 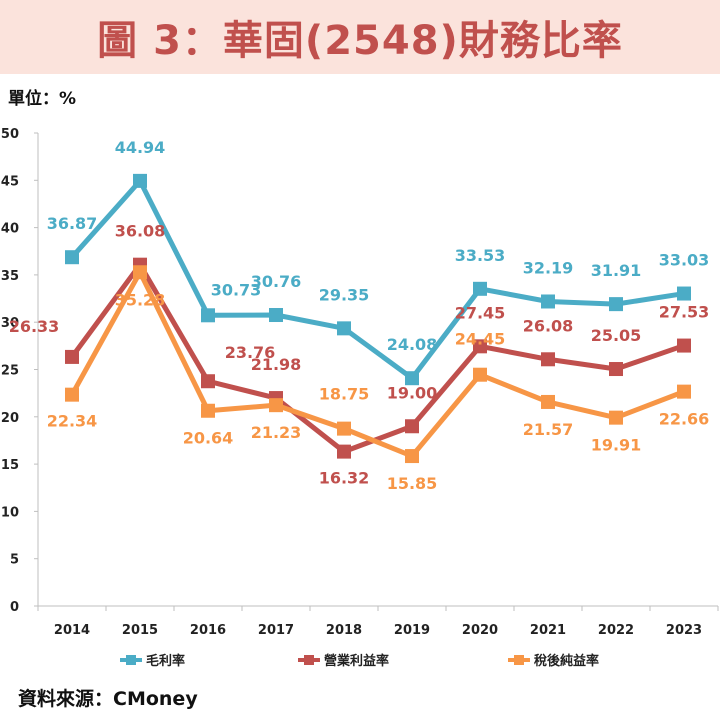 What do you see at coordinates (208, 630) in the screenshot?
I see `x-tick-label: 2016` at bounding box center [208, 630].